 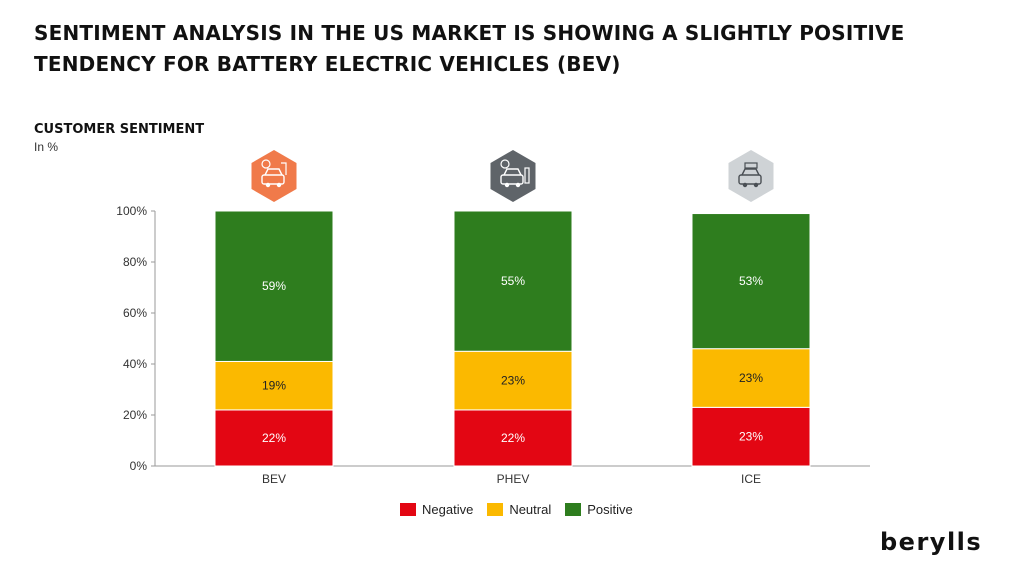 What do you see at coordinates (530, 509) in the screenshot?
I see `legend-label-neutral: Neutral` at bounding box center [530, 509].